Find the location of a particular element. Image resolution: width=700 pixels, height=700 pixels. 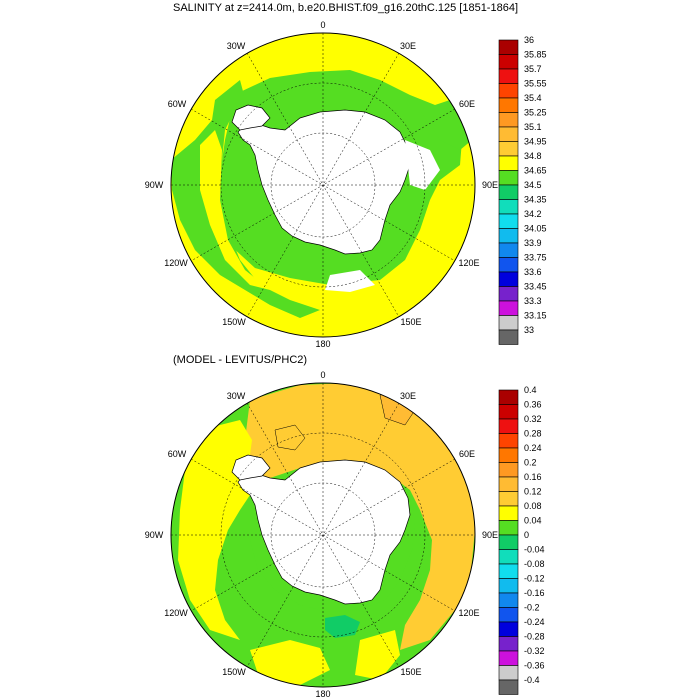

bottom-lon-label-150e: 150E is located at coordinates (410, 672).